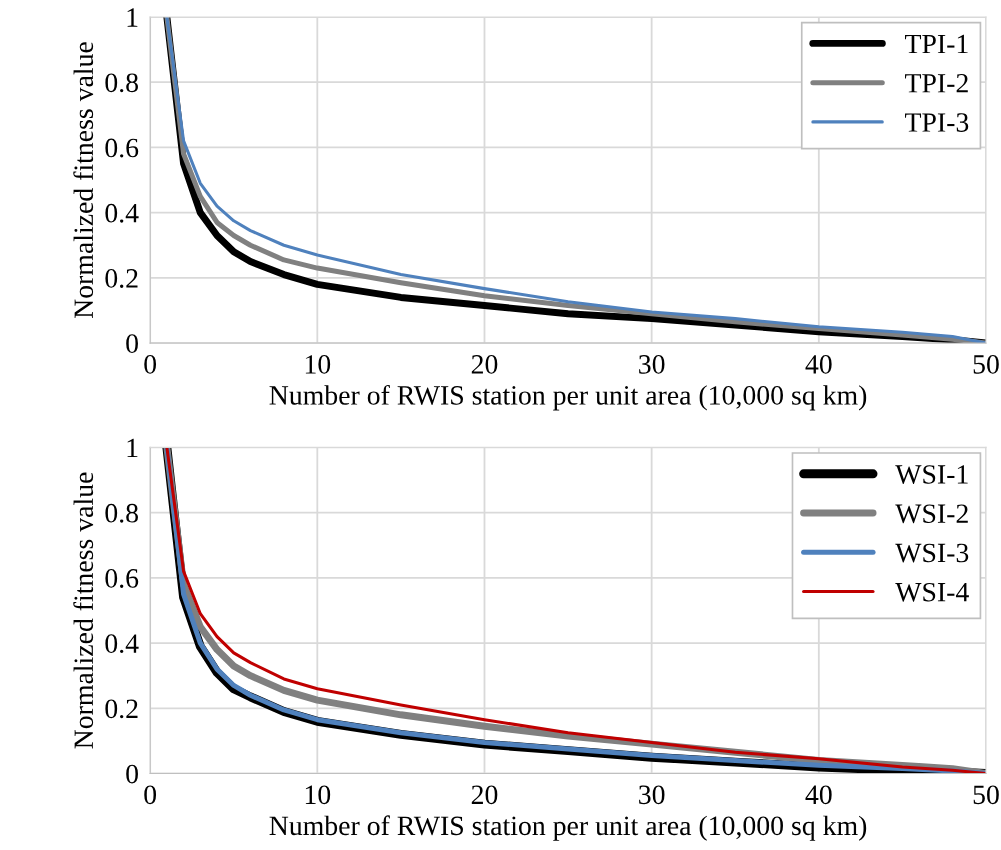 The height and width of the screenshot is (850, 1001). I want to click on legend-label: WSI-4, so click(932, 592).